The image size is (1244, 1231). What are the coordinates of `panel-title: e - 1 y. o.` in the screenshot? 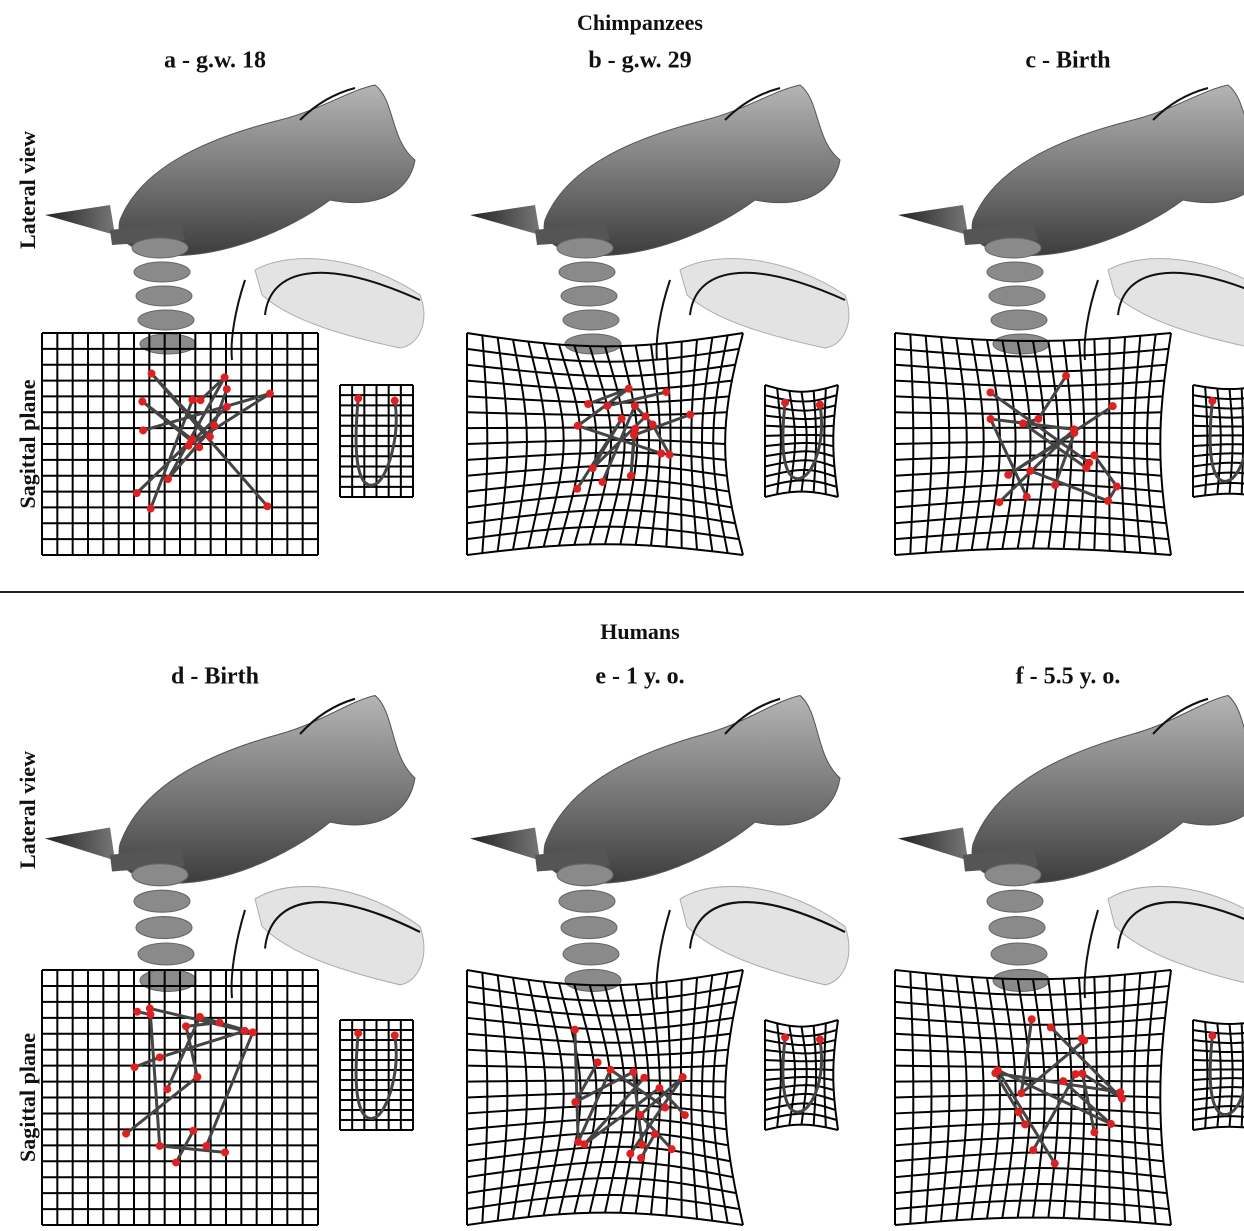 It's located at (639, 677).